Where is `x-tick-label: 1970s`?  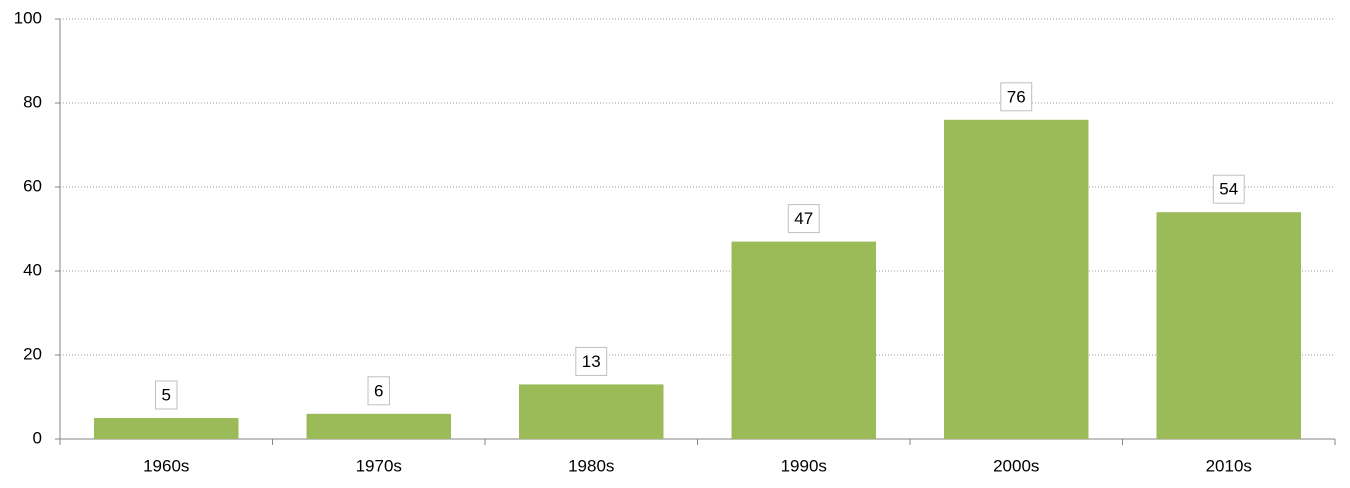 x-tick-label: 1970s is located at coordinates (379, 465).